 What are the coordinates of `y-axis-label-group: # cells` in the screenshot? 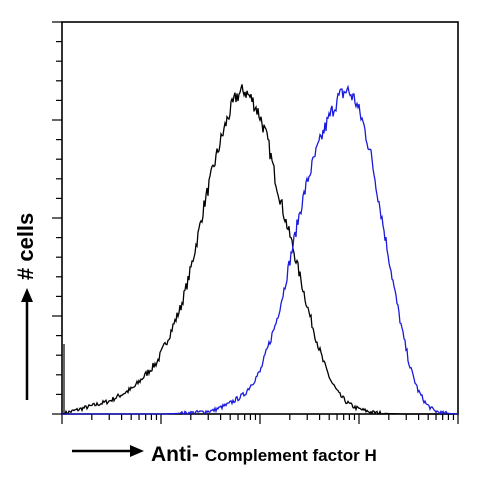 It's located at (25, 306).